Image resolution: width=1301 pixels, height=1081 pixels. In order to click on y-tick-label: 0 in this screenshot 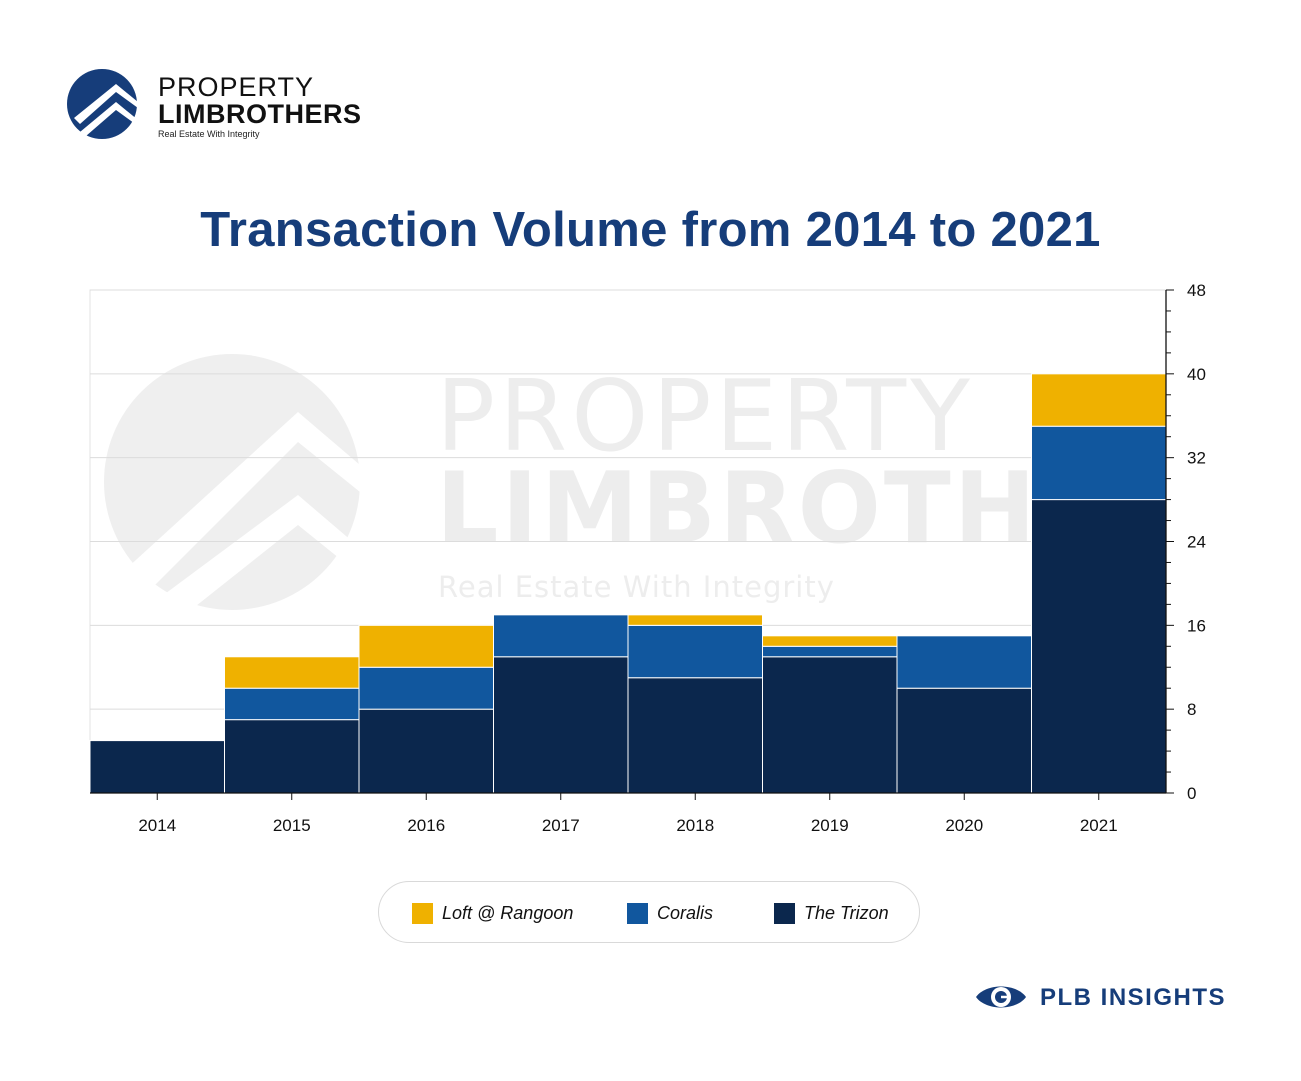, I will do `click(1191, 793)`.